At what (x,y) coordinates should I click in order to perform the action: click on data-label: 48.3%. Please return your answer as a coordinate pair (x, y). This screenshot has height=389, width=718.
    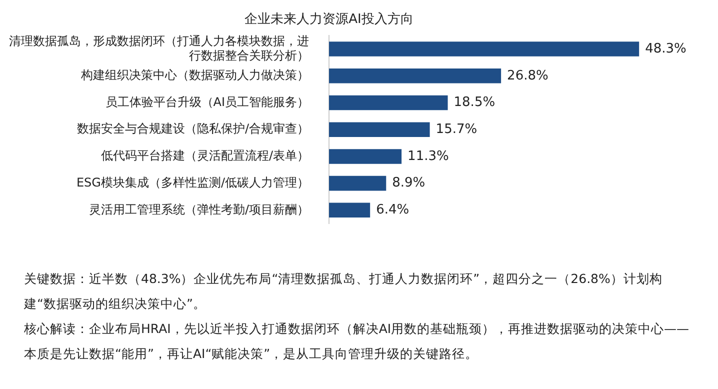
    Looking at the image, I should click on (665, 48).